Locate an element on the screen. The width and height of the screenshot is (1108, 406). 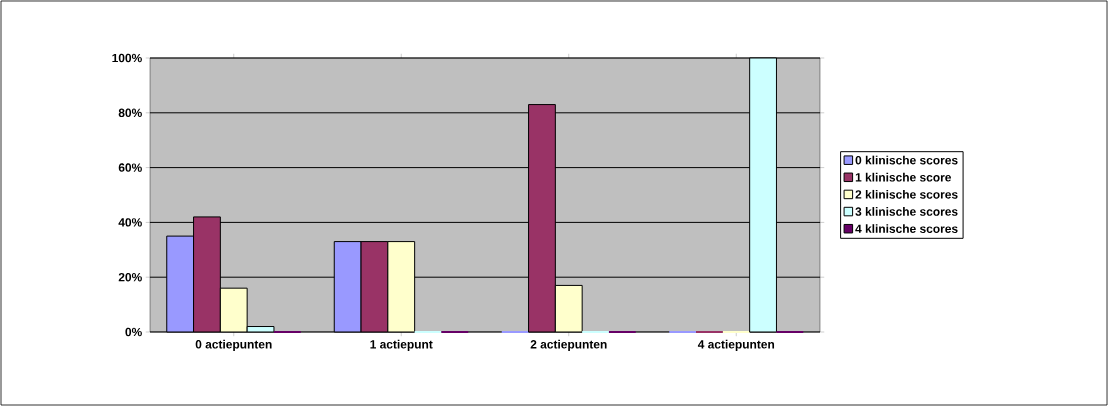
y-tick-label: 0% is located at coordinates (133, 332).